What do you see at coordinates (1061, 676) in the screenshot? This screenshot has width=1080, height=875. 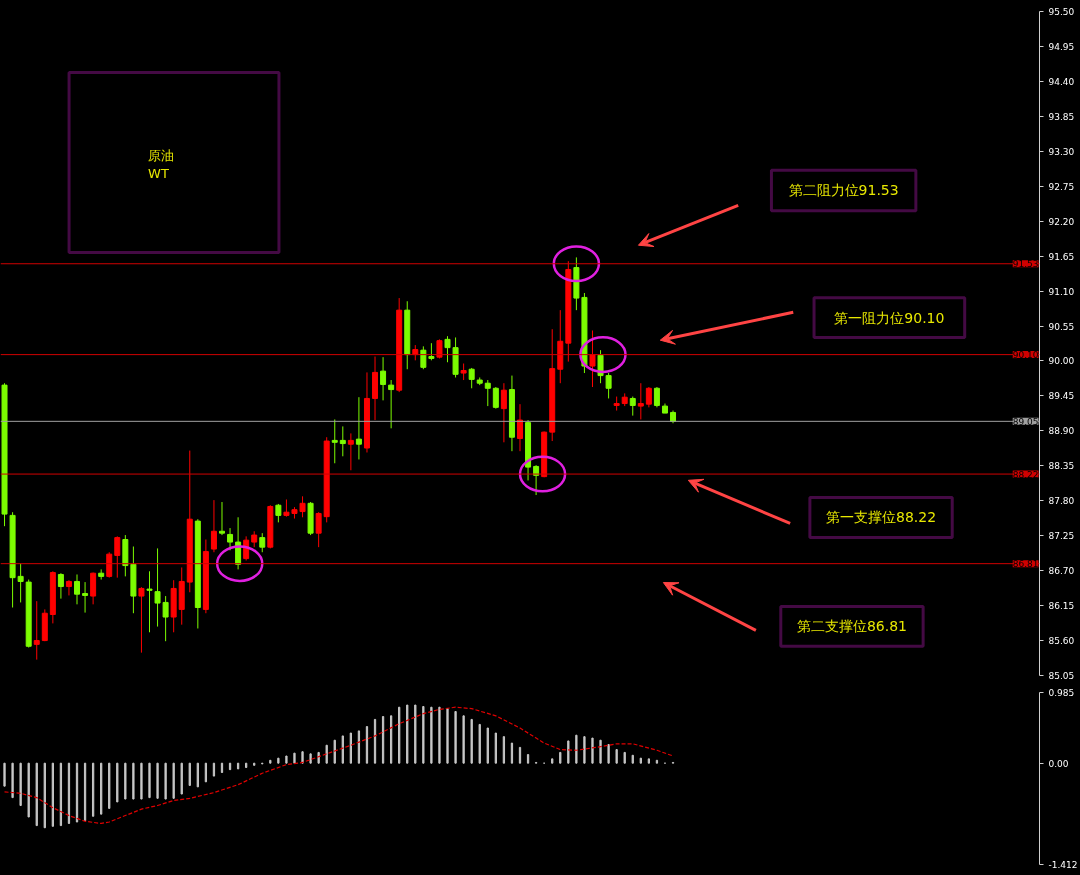 I see `y-tick-label: 85.05` at bounding box center [1061, 676].